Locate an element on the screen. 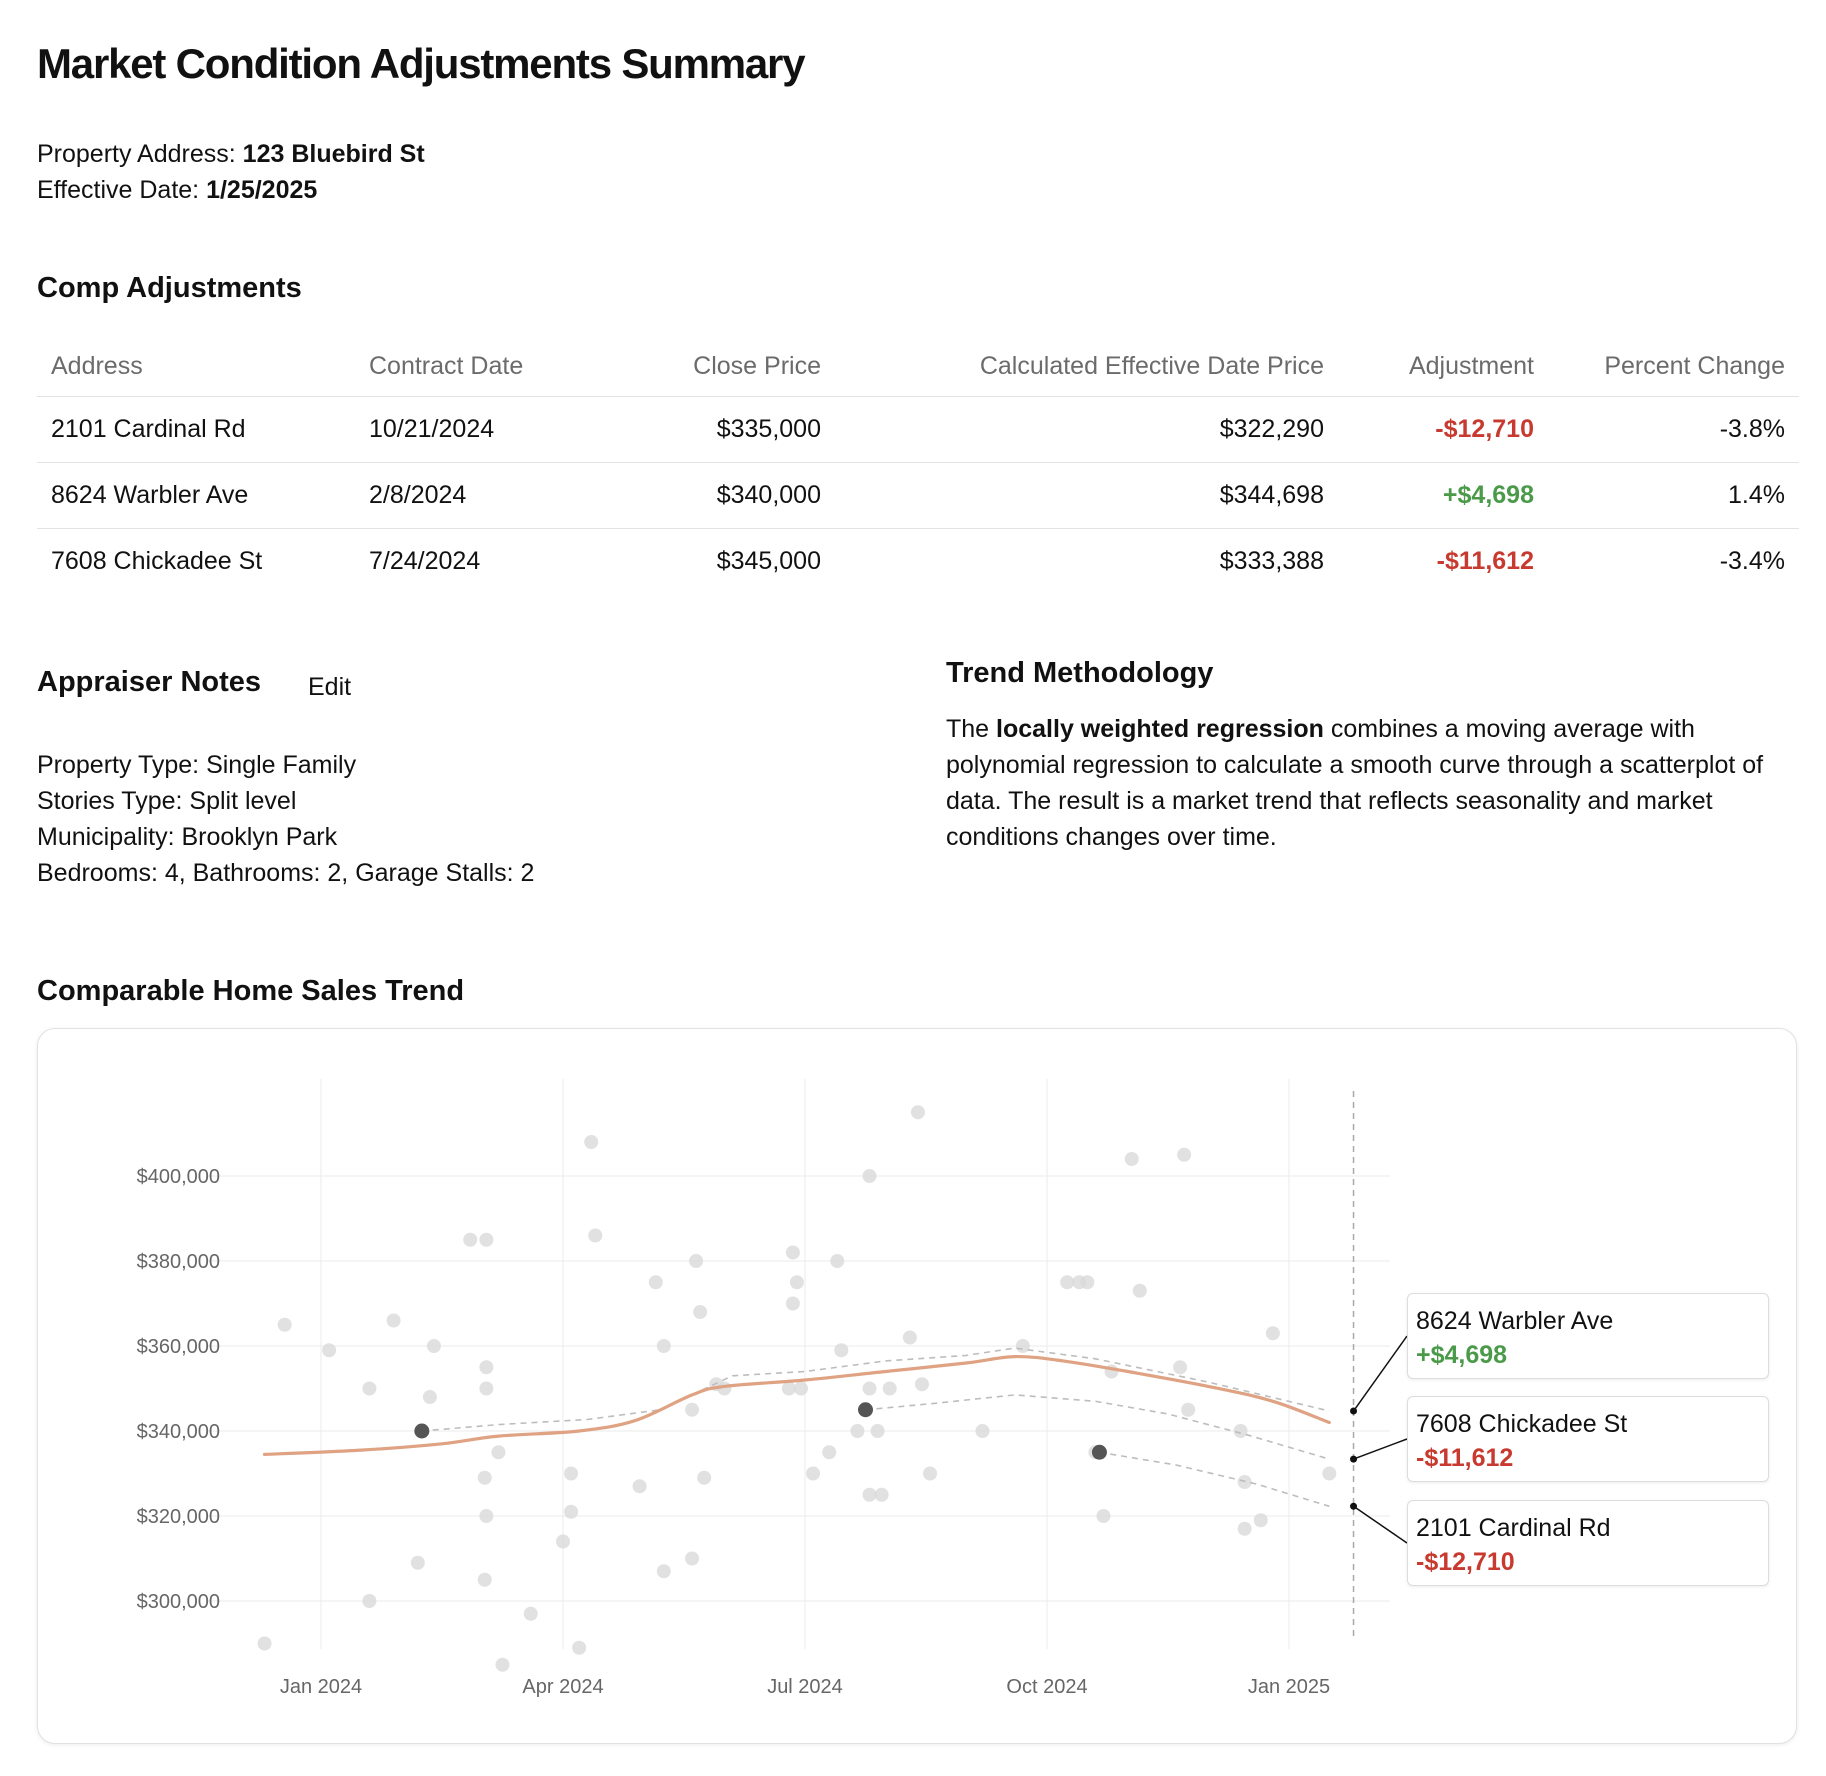 The height and width of the screenshot is (1776, 1826). column-header-contract-date: Contract Date is located at coordinates (475, 366).